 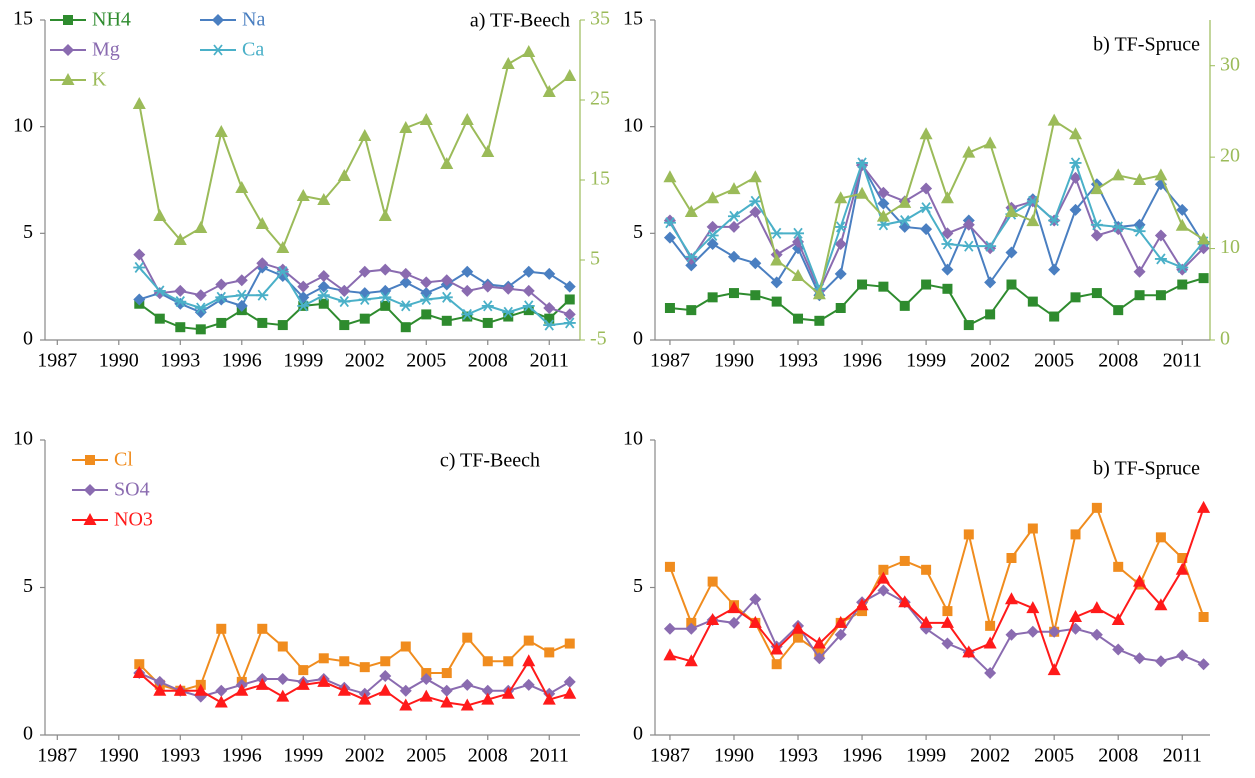 What do you see at coordinates (862, 361) in the screenshot?
I see `x-tick-label: 1996` at bounding box center [862, 361].